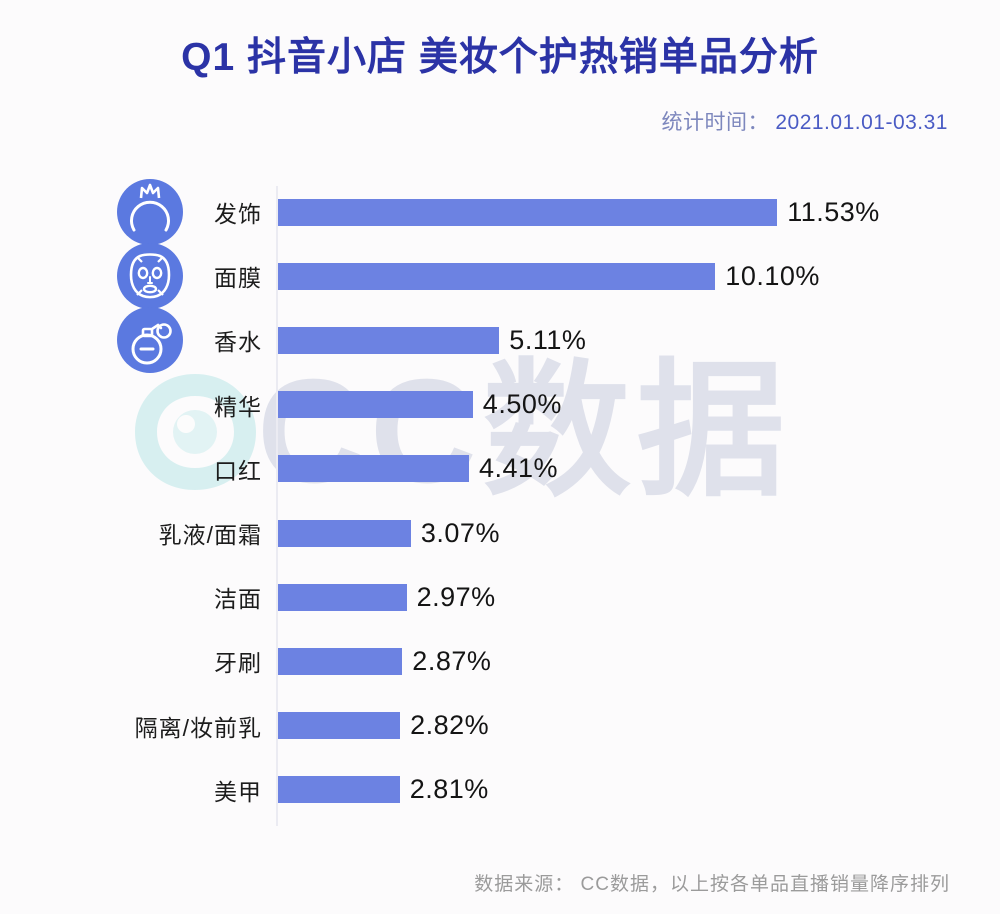 Image resolution: width=1000 pixels, height=914 pixels. I want to click on chart-row: 乳液/面霜 3.07%, so click(500, 533).